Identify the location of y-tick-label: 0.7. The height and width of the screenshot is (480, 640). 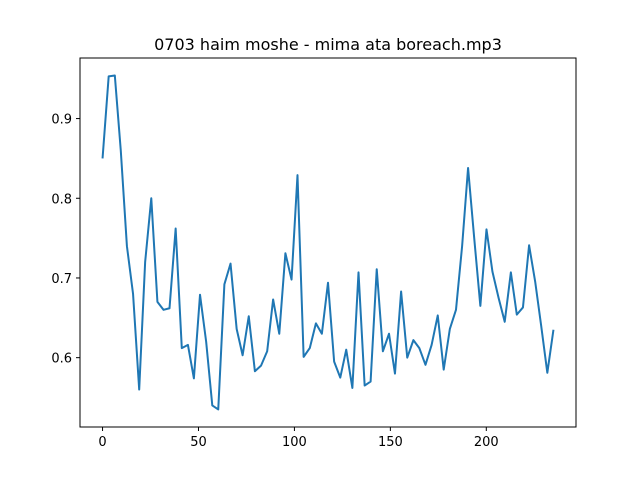
(61, 279).